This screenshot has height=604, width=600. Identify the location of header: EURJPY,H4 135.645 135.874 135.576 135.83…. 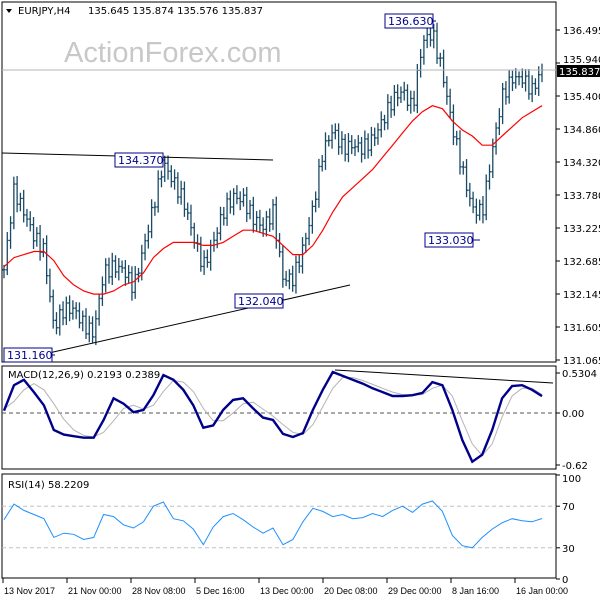
(134, 11).